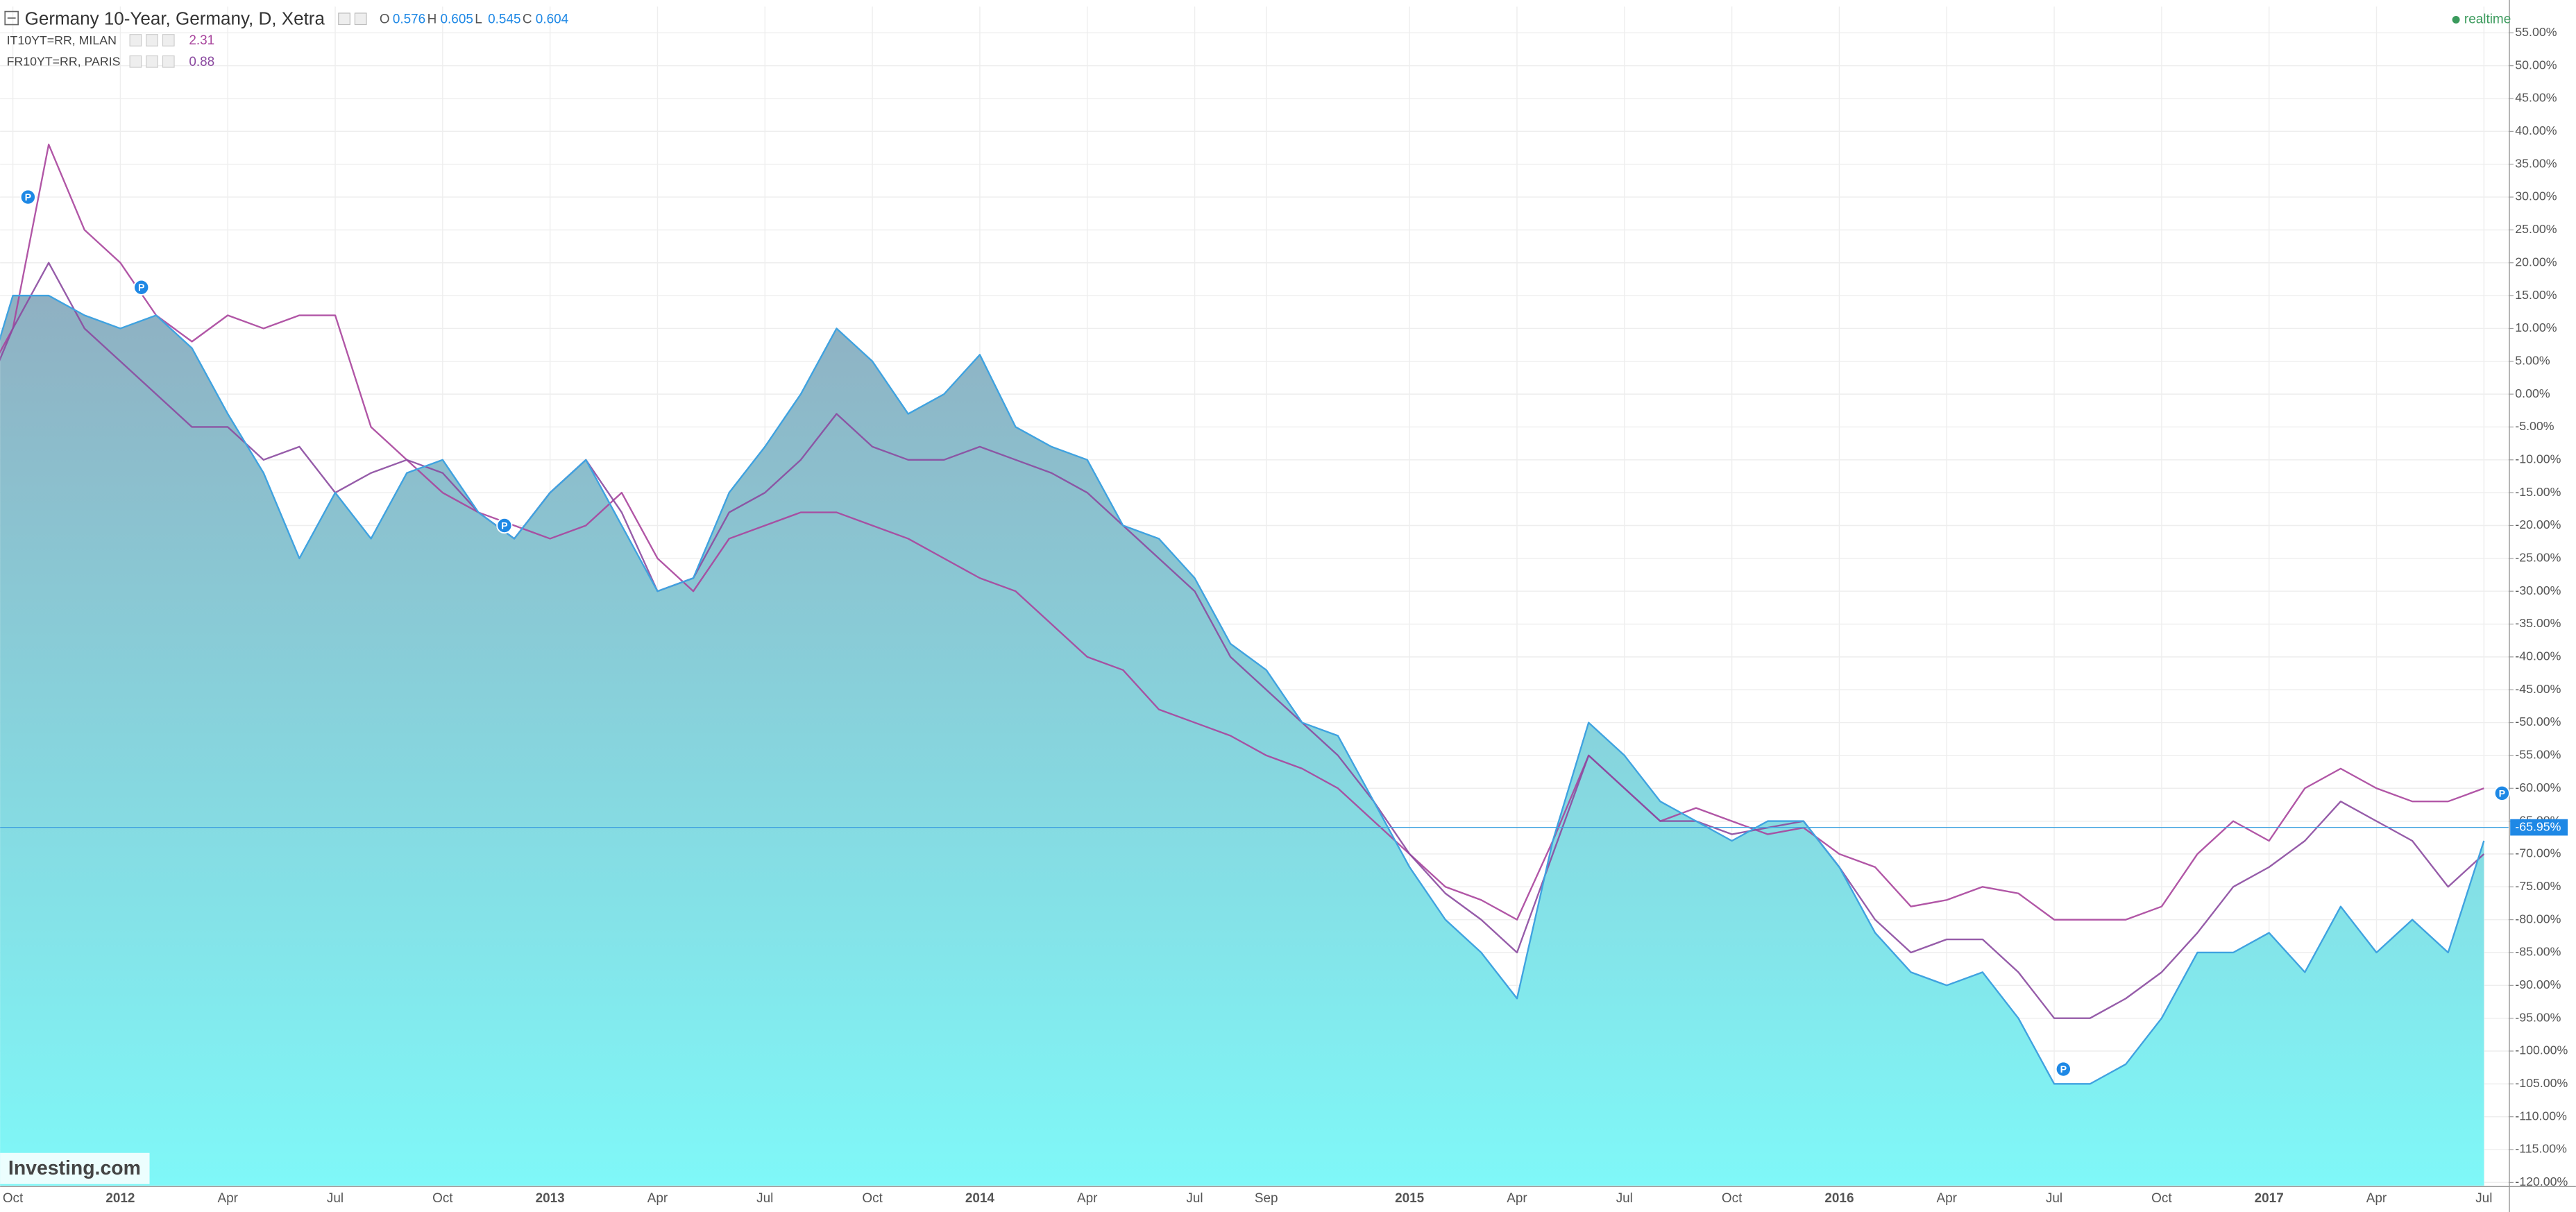 This screenshot has width=2576, height=1212. I want to click on y-tick-label: 10.00%, so click(2536, 327).